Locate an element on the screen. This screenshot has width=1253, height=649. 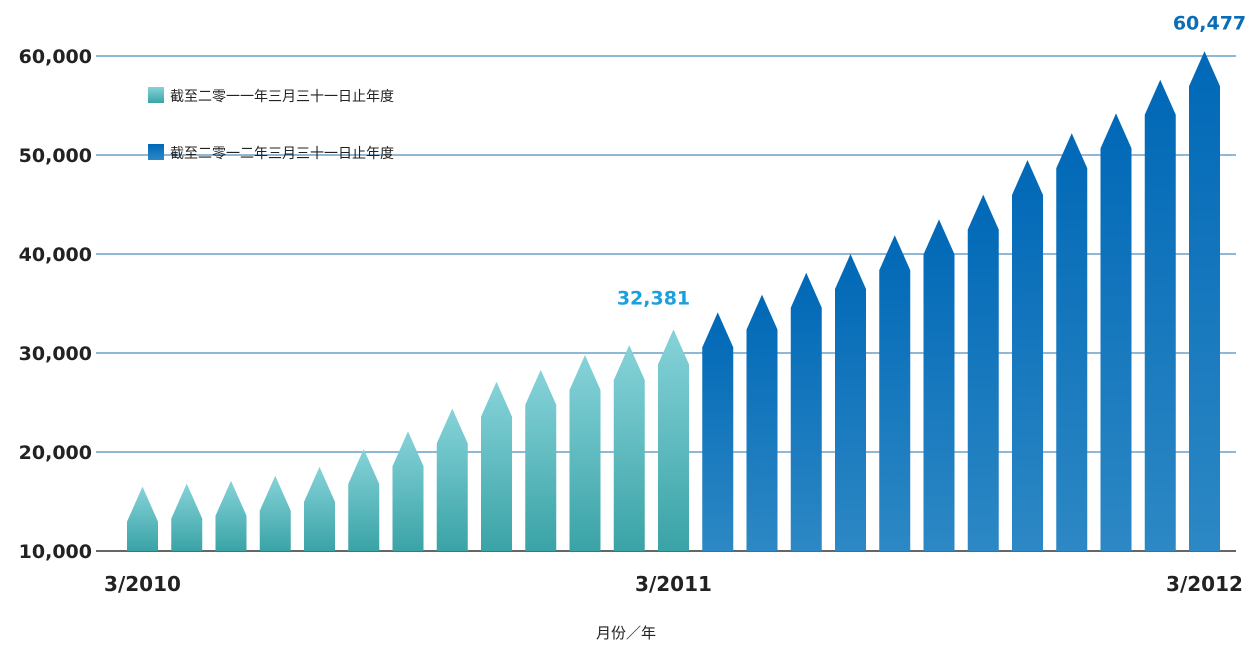
data-label-3-2012: 60,477 is located at coordinates (1209, 23).